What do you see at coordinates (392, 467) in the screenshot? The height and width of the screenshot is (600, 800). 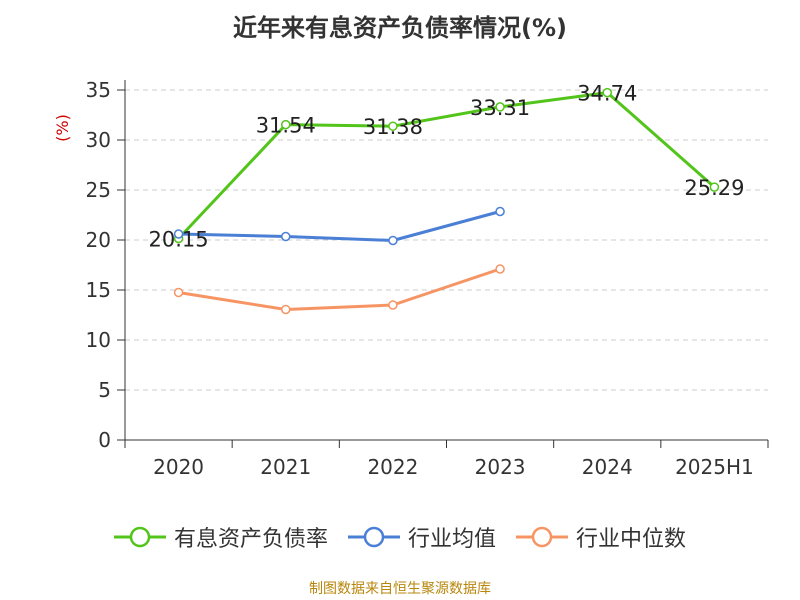 I see `x-tick-label: 2022` at bounding box center [392, 467].